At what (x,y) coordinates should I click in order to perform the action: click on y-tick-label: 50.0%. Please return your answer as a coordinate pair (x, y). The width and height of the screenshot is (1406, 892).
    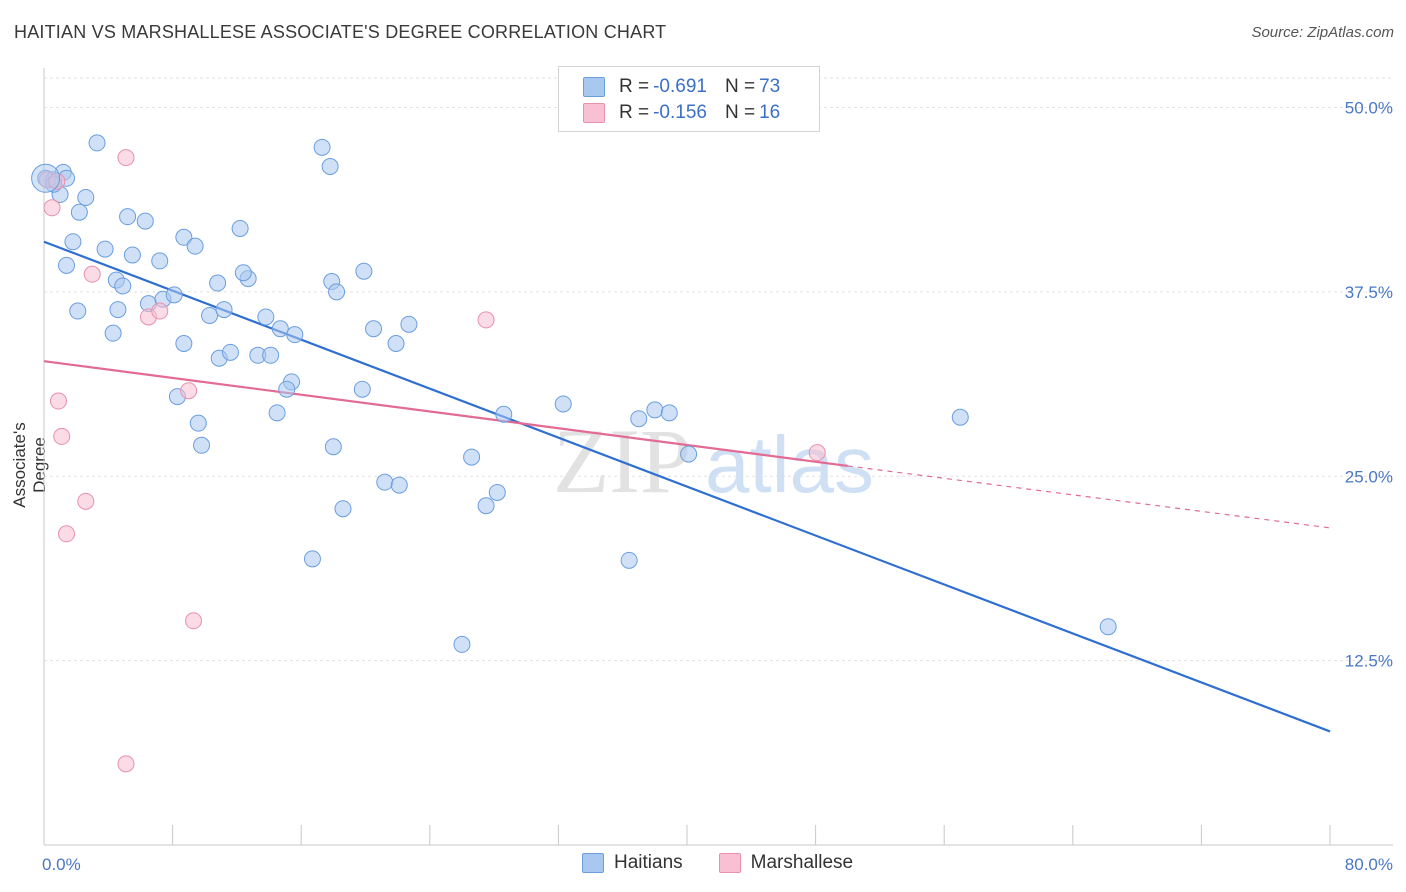
    Looking at the image, I should click on (1369, 108).